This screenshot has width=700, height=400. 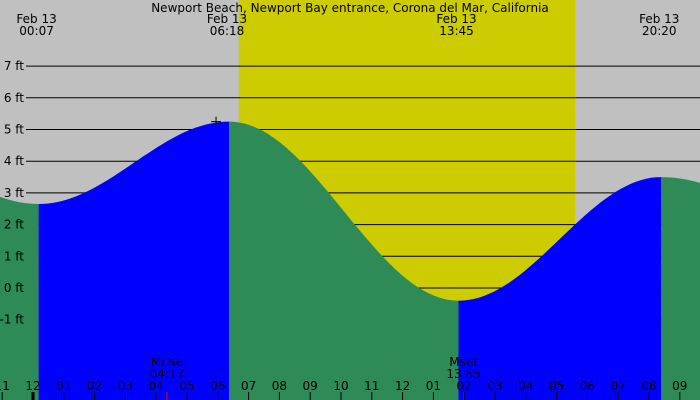 I want to click on peak-marker, so click(x=216, y=121).